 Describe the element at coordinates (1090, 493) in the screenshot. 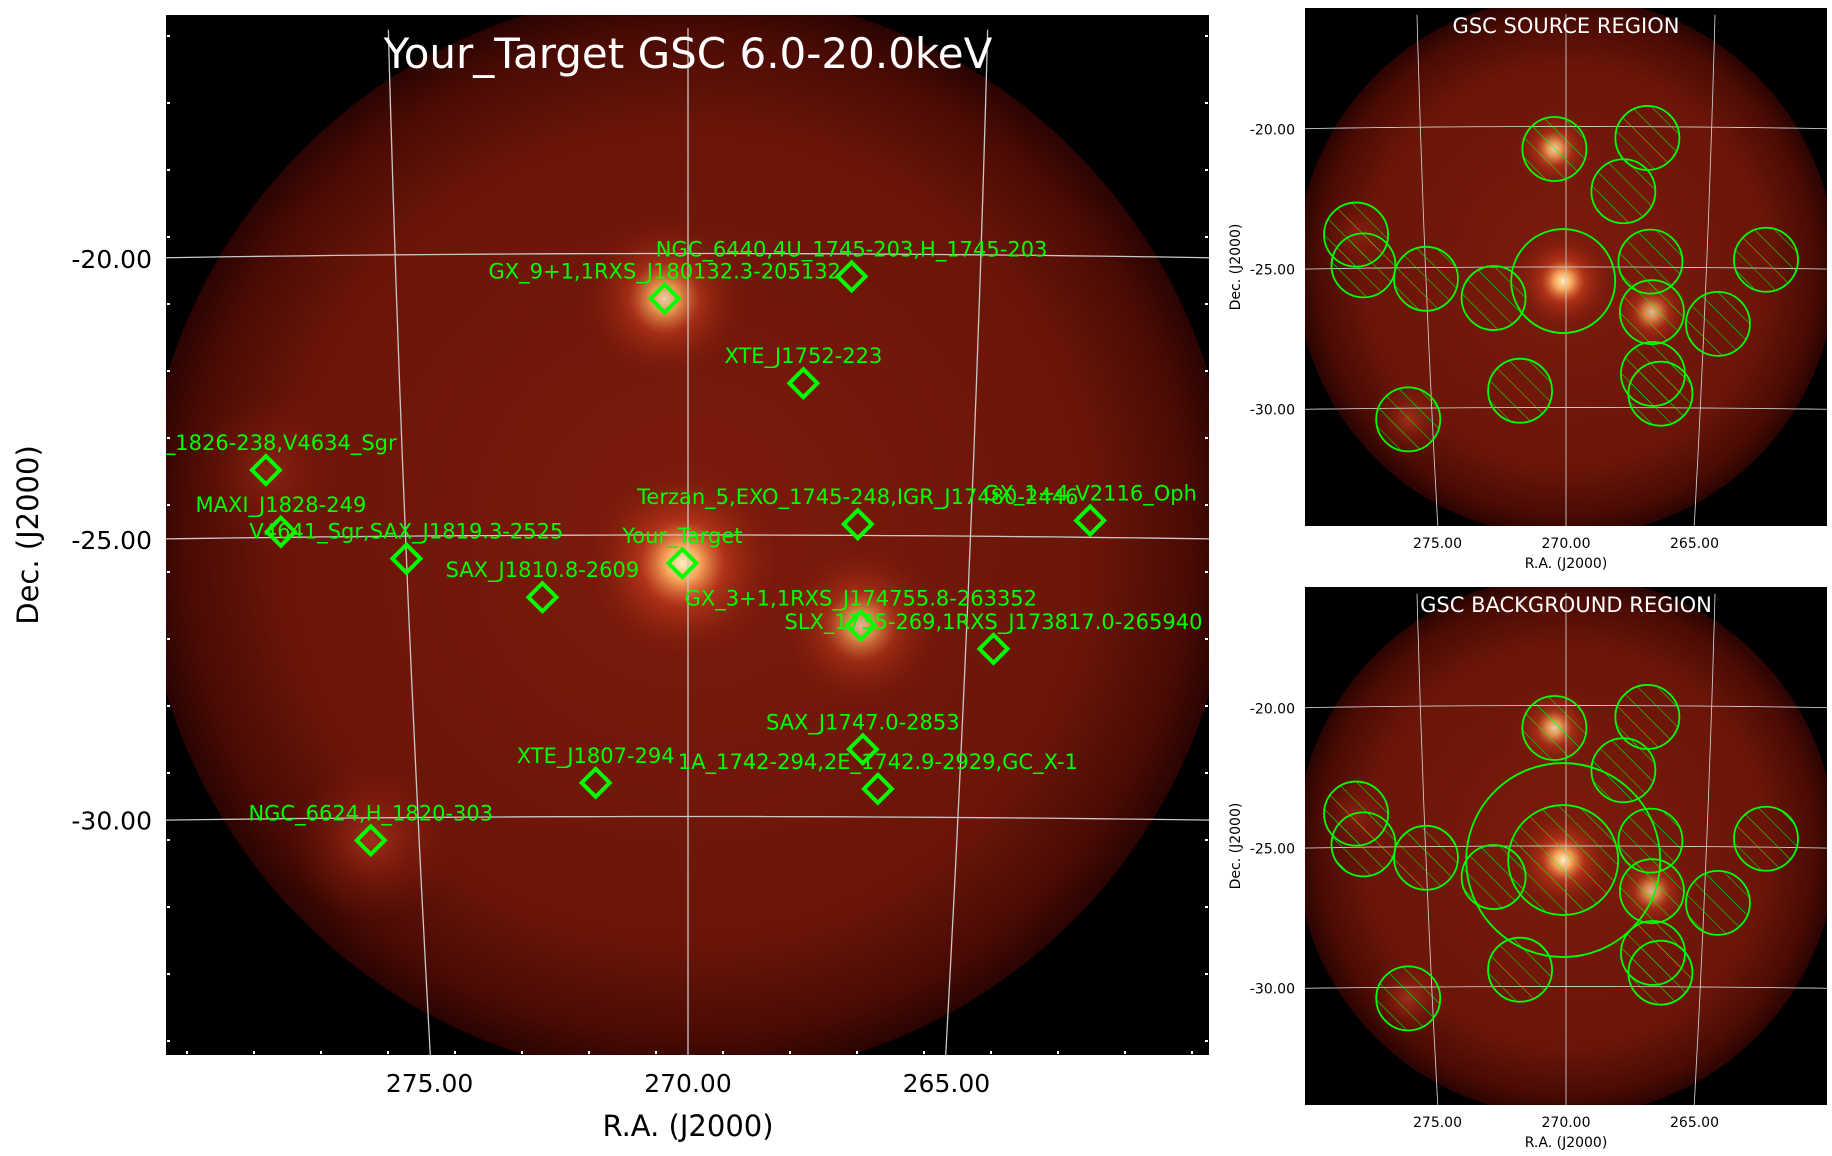

I see `source-label: GX_1+4,V2116_Oph` at that location.